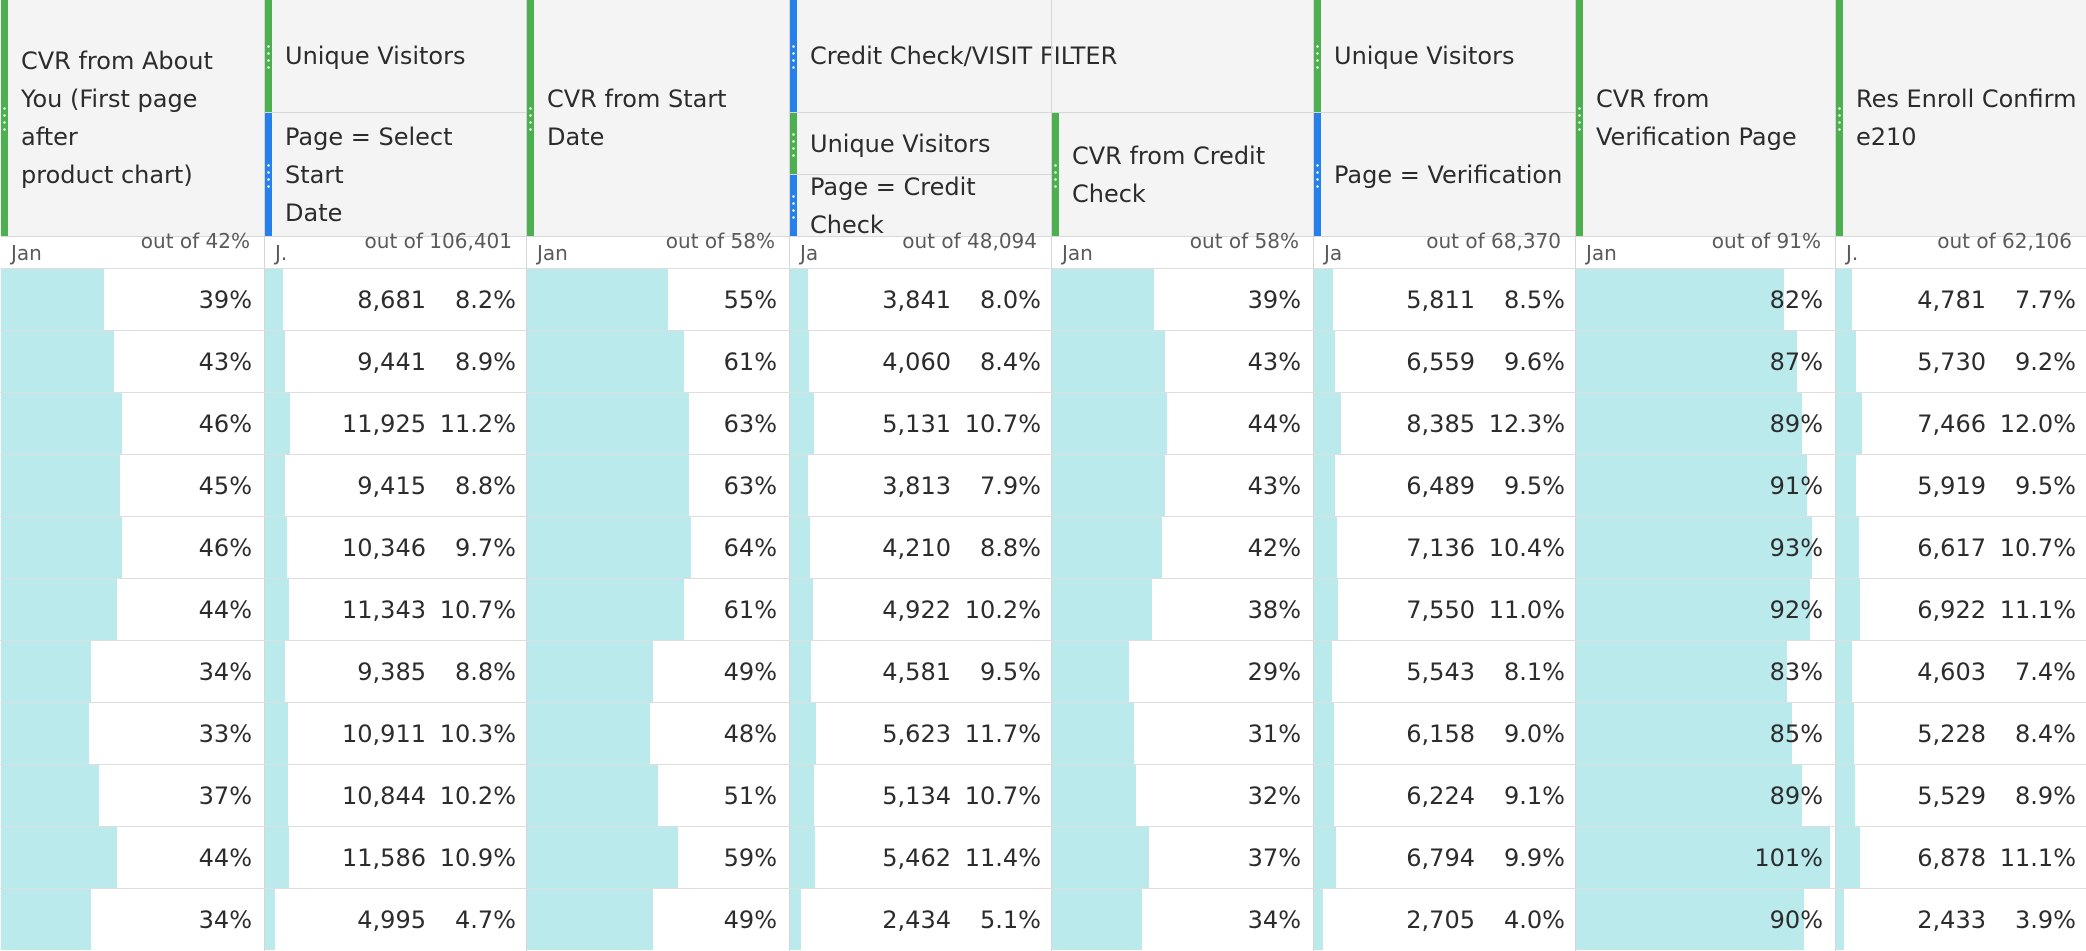 The image size is (2086, 951). Describe the element at coordinates (1705, 118) in the screenshot. I see `header-metric-column: CVR from Verification Page` at that location.